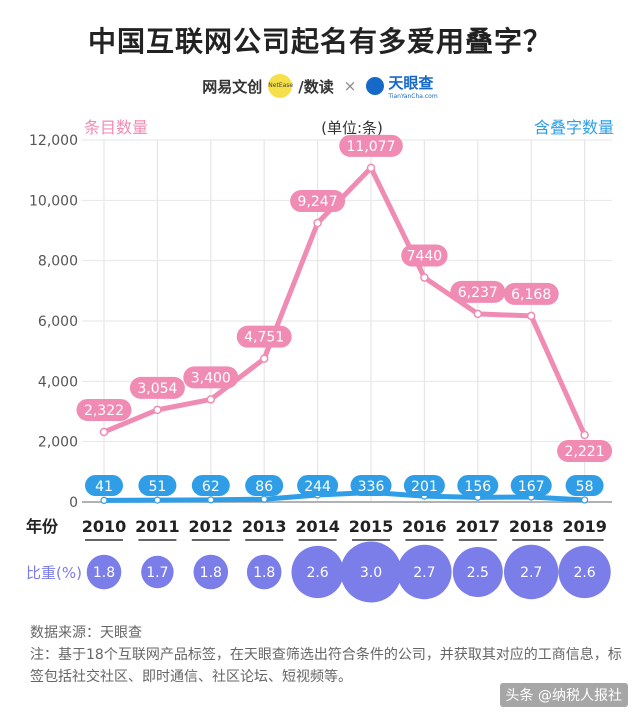  I want to click on reduplicated-data-label: 244, so click(317, 487).